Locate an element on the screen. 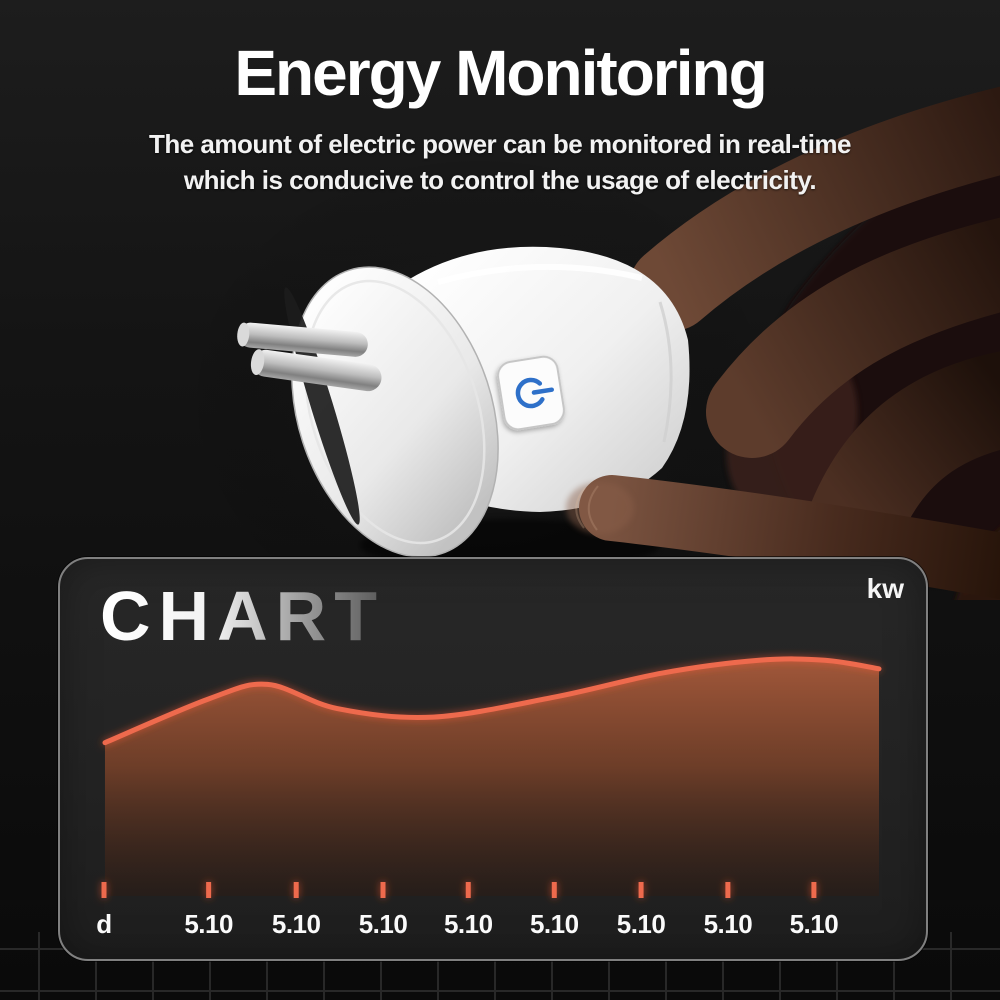  smart-plug-illustration is located at coordinates (463, 402).